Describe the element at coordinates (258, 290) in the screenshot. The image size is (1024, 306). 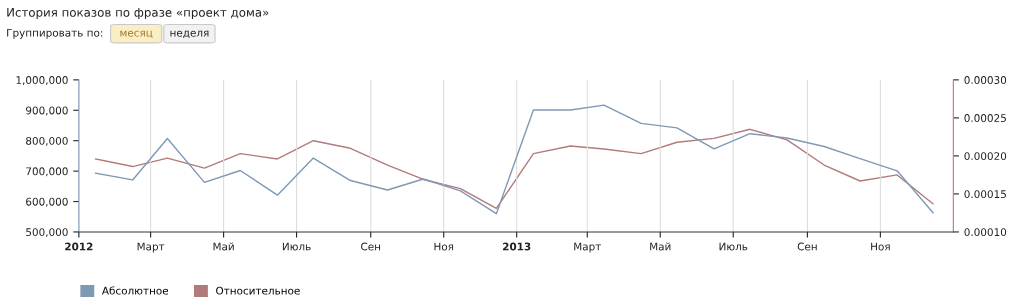
I see `legend-label: Относительное` at that location.